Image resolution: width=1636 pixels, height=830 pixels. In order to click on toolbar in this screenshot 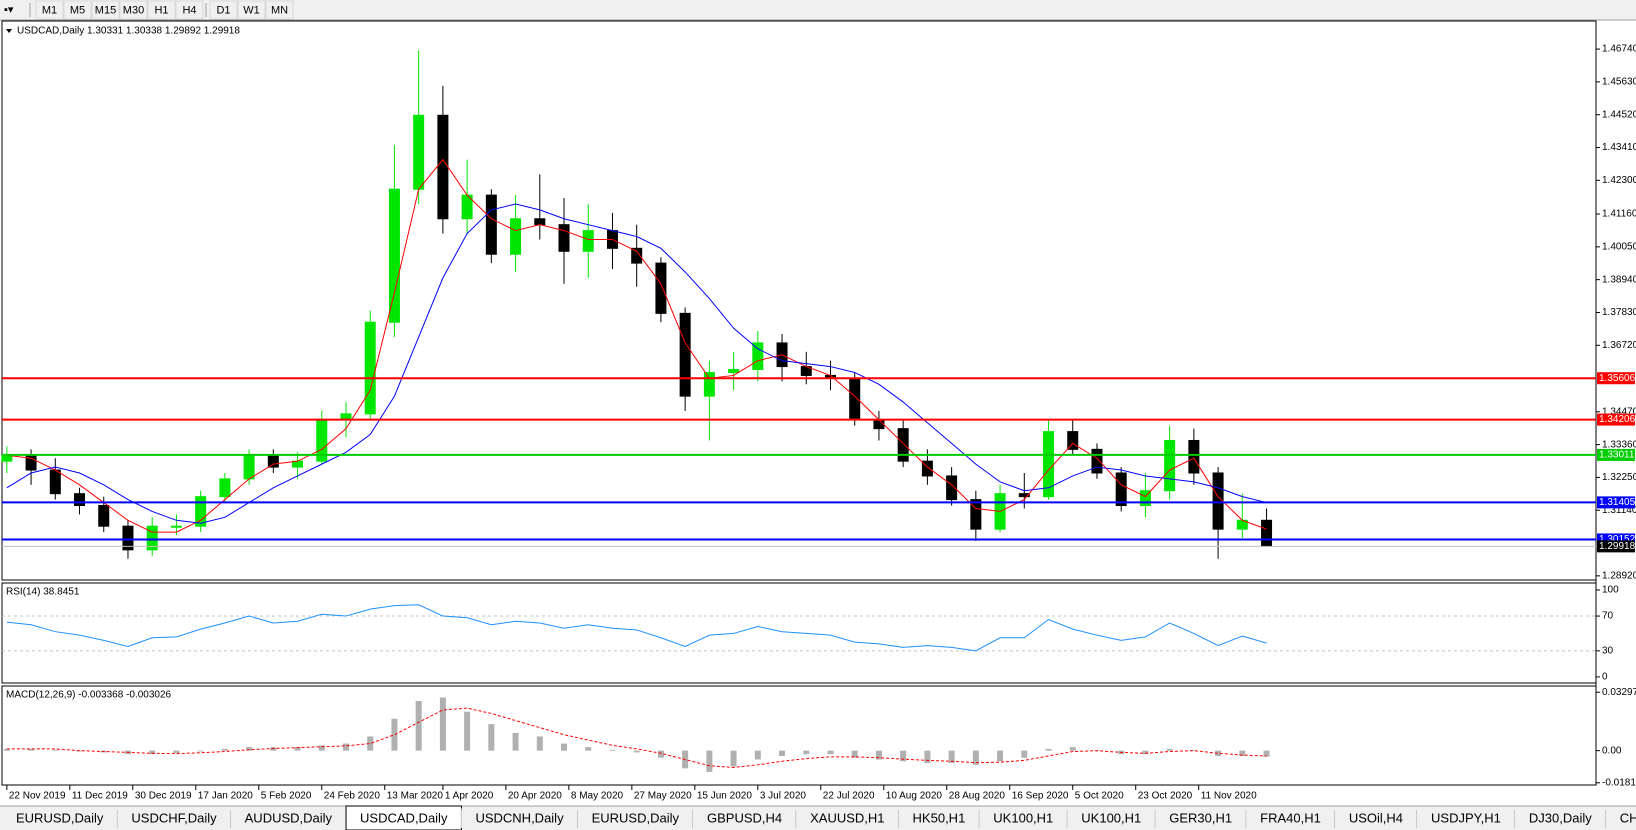, I will do `click(818, 10)`.